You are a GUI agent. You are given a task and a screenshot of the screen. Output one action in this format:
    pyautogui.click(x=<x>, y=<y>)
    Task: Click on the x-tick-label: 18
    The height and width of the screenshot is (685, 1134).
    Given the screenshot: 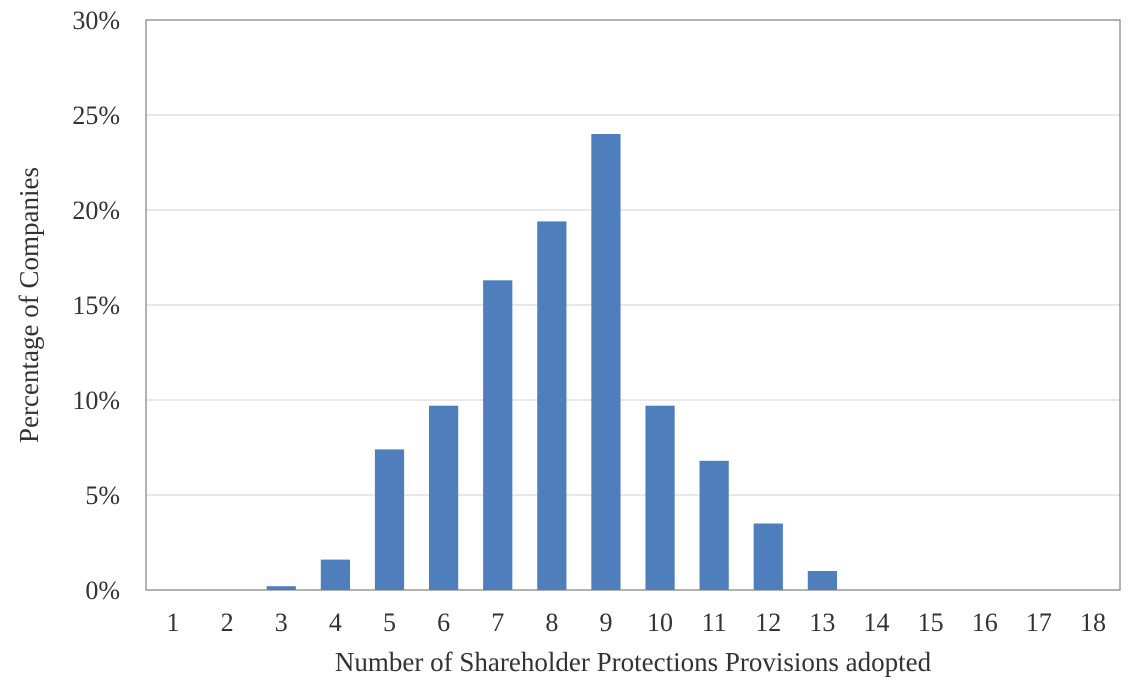 What is the action you would take?
    pyautogui.click(x=1093, y=622)
    